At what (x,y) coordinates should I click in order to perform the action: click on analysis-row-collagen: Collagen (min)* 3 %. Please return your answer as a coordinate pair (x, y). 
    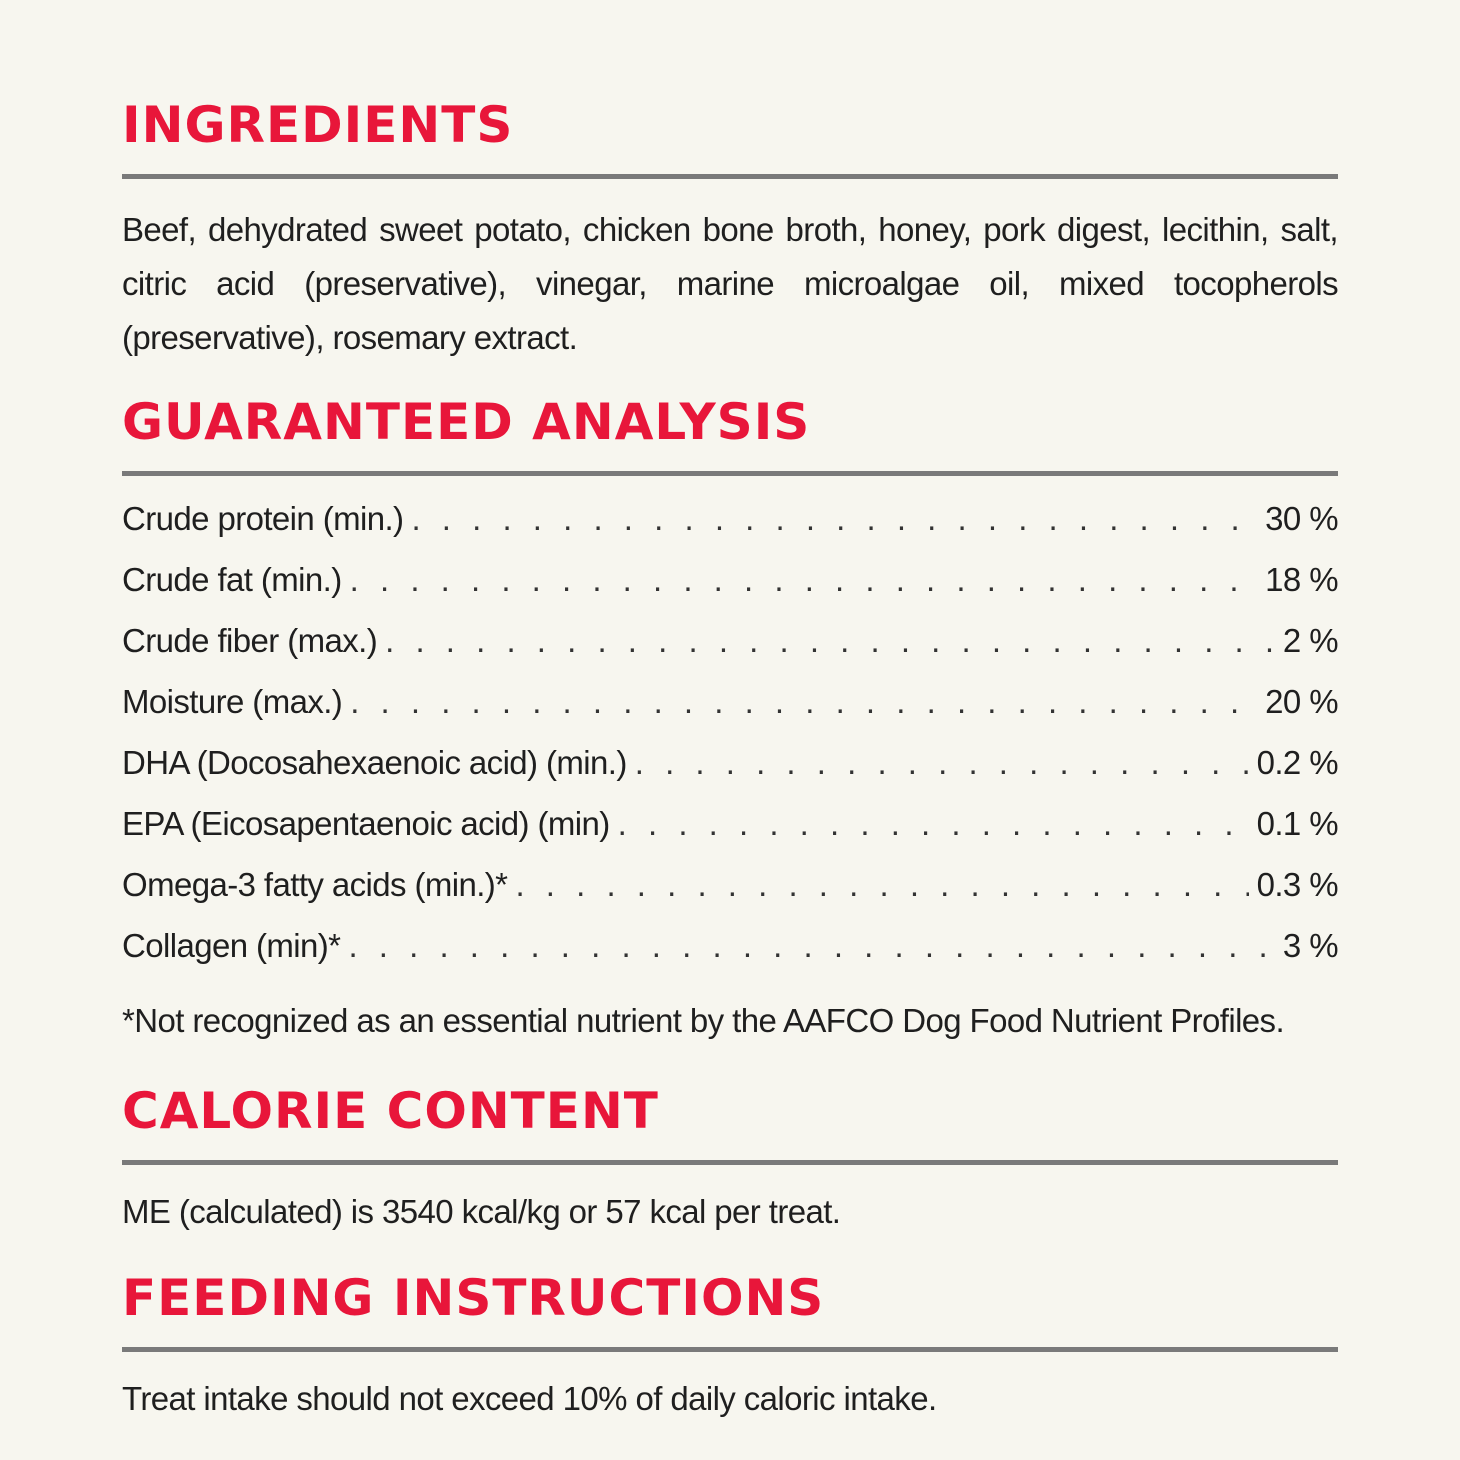
    Looking at the image, I should click on (730, 957).